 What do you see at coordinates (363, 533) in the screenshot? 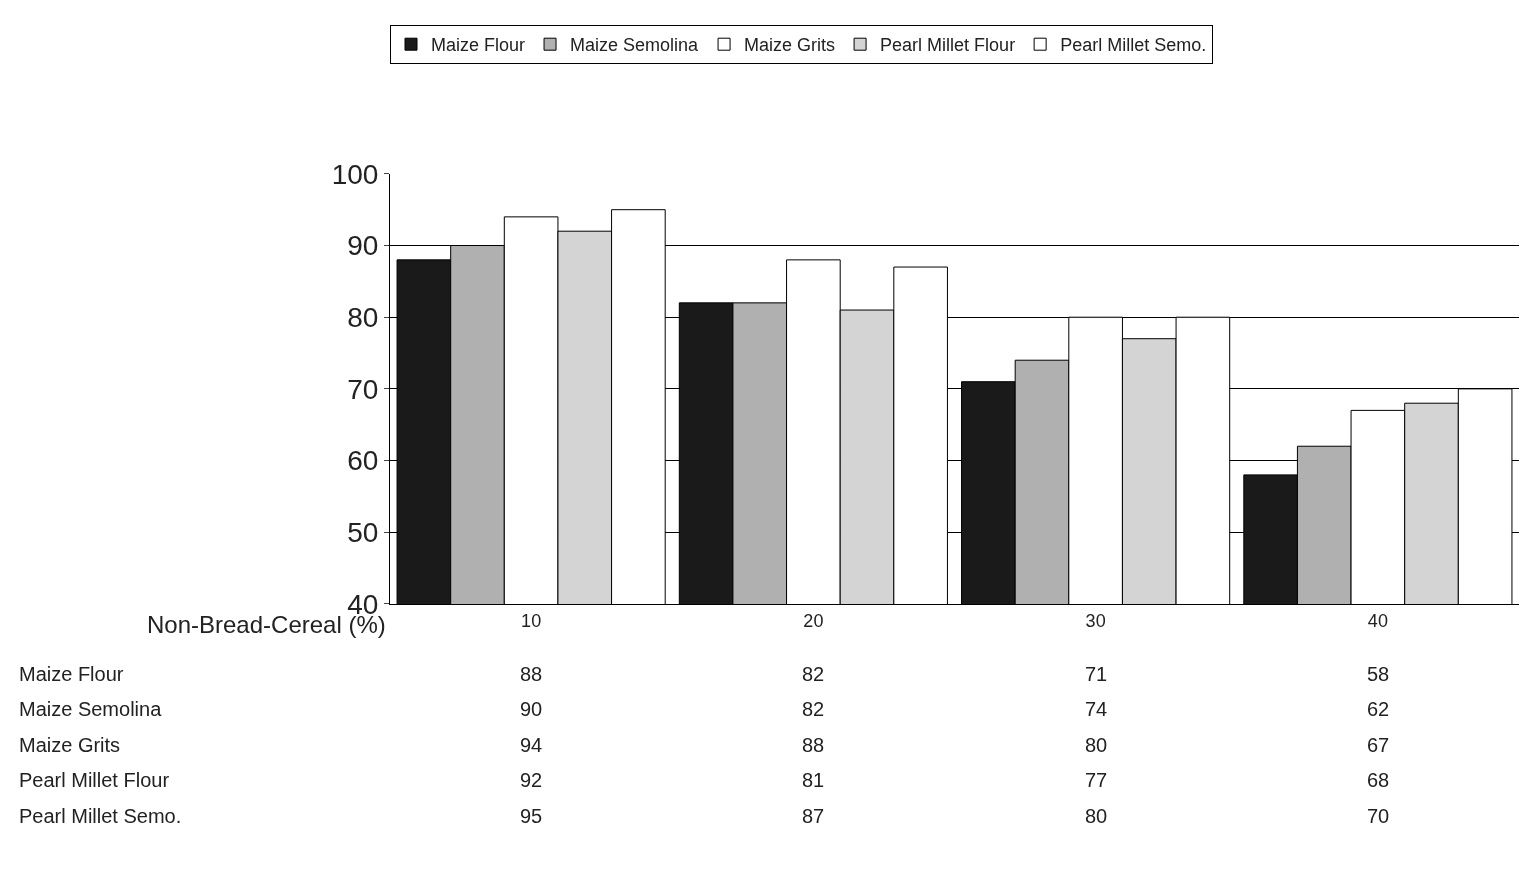
I see `y-tick-label: 50` at bounding box center [363, 533].